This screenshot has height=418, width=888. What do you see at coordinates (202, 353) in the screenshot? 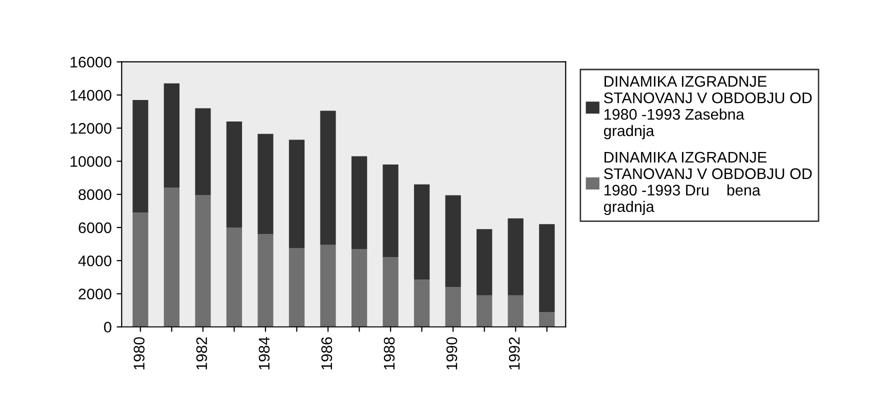
I see `x-tick-label: 1982` at bounding box center [202, 353].